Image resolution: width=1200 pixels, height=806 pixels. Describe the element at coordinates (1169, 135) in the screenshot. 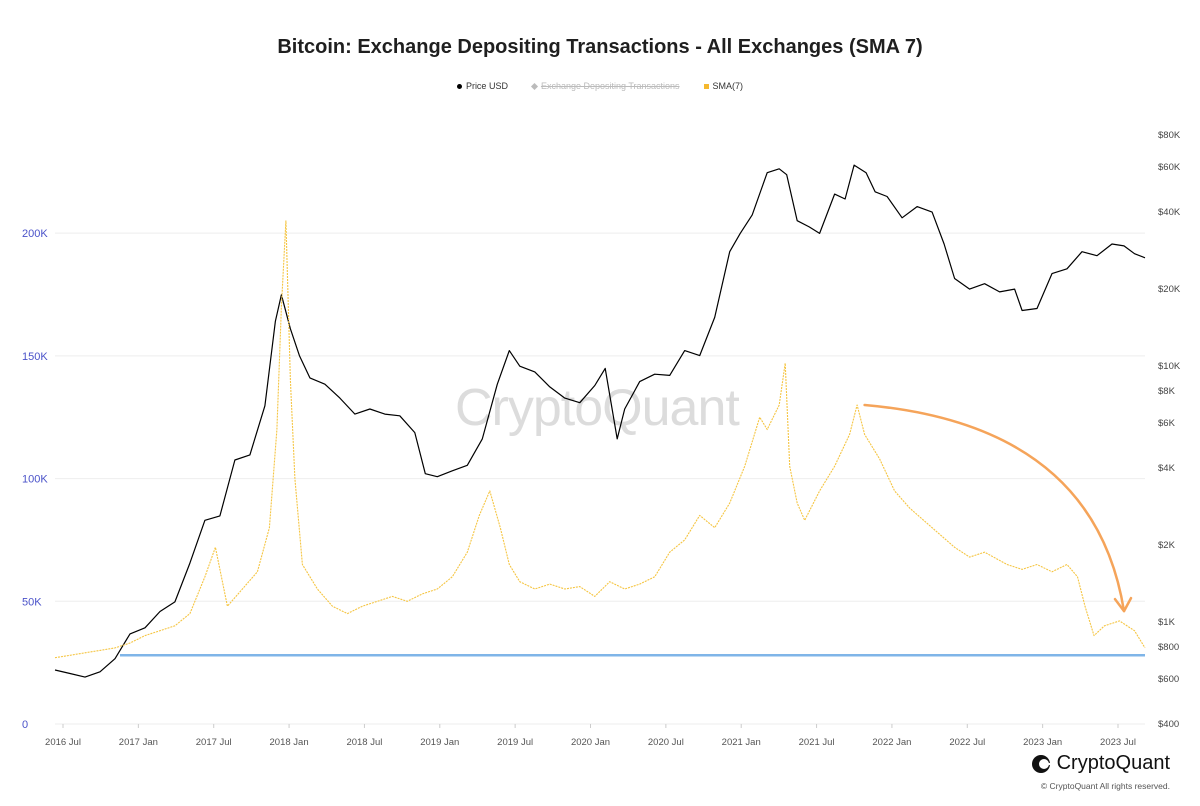

I see `y-right-tick-label: $80K` at that location.